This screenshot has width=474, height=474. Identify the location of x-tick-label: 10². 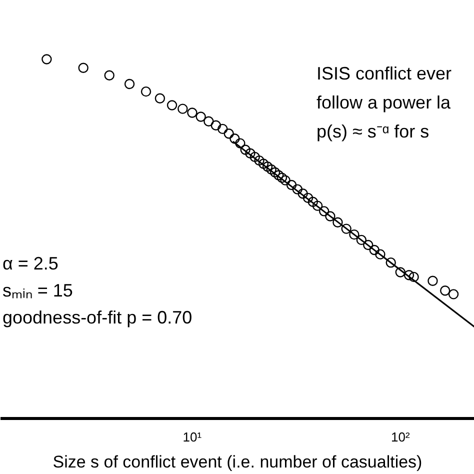
(400, 437).